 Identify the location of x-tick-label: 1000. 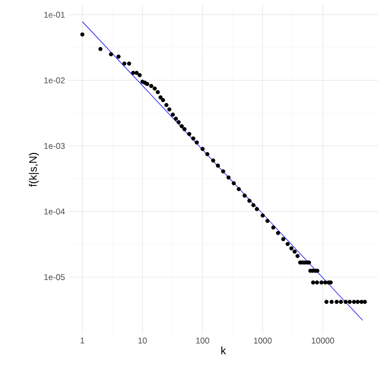
(263, 341).